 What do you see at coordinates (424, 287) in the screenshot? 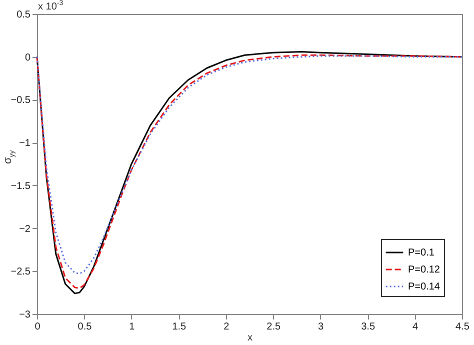
I see `legend-label: P=0.14` at bounding box center [424, 287].